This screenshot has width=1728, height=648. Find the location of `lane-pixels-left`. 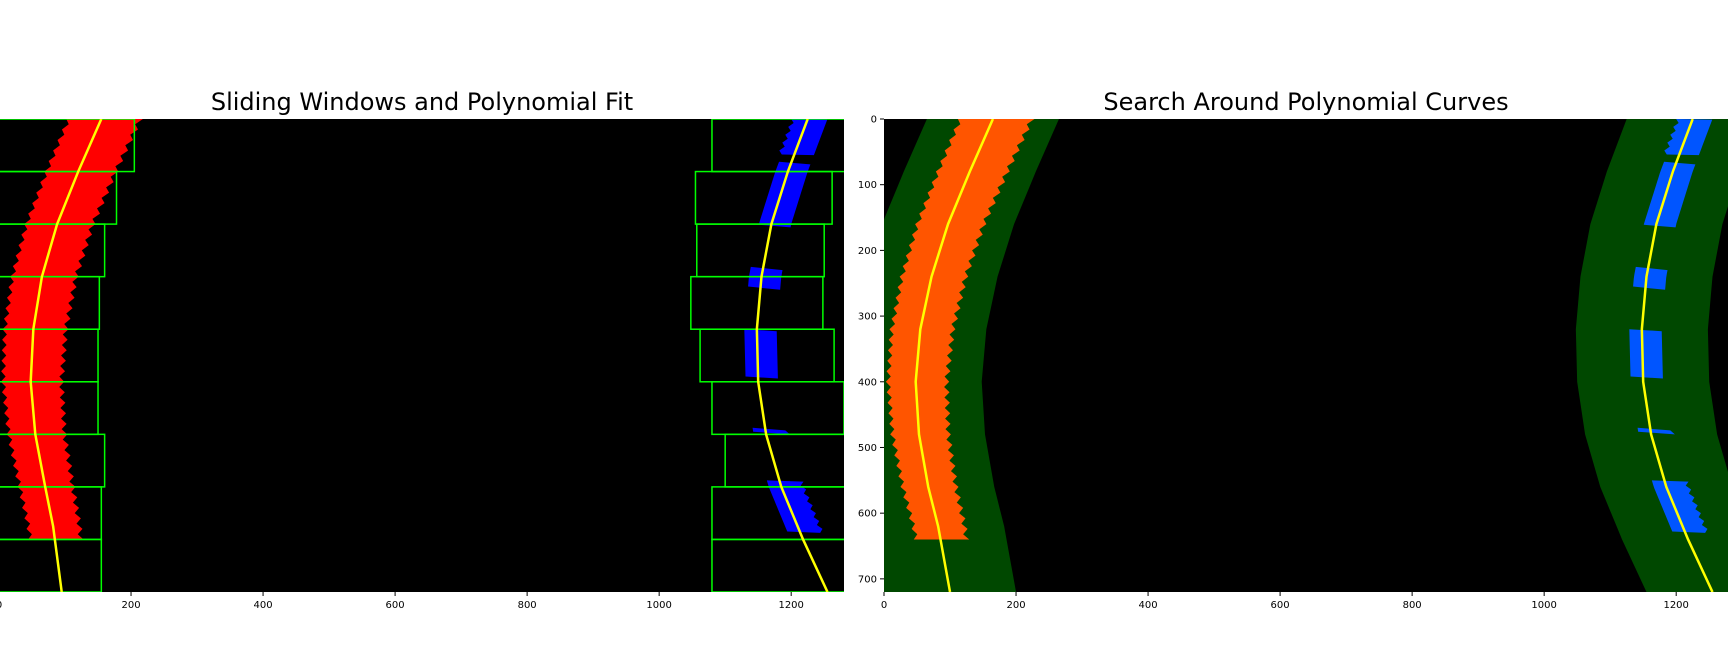

lane-pixels-left is located at coordinates (960, 329).